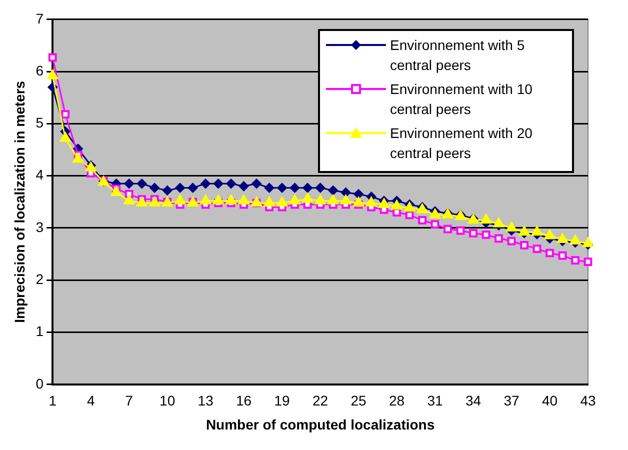 Image resolution: width=628 pixels, height=450 pixels. What do you see at coordinates (40, 174) in the screenshot?
I see `y-tick-label: 4` at bounding box center [40, 174].